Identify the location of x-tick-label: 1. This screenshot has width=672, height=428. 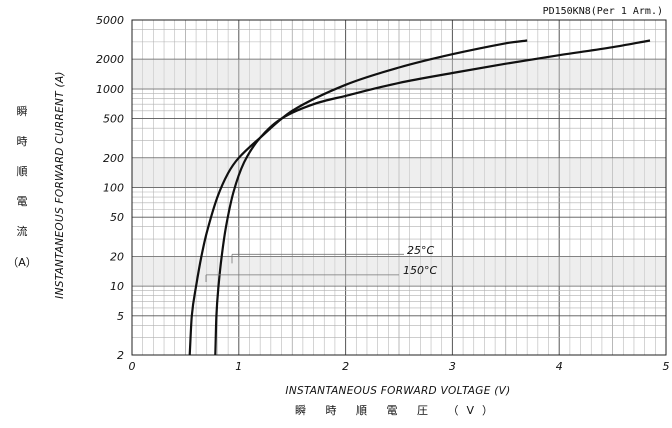
(238, 366).